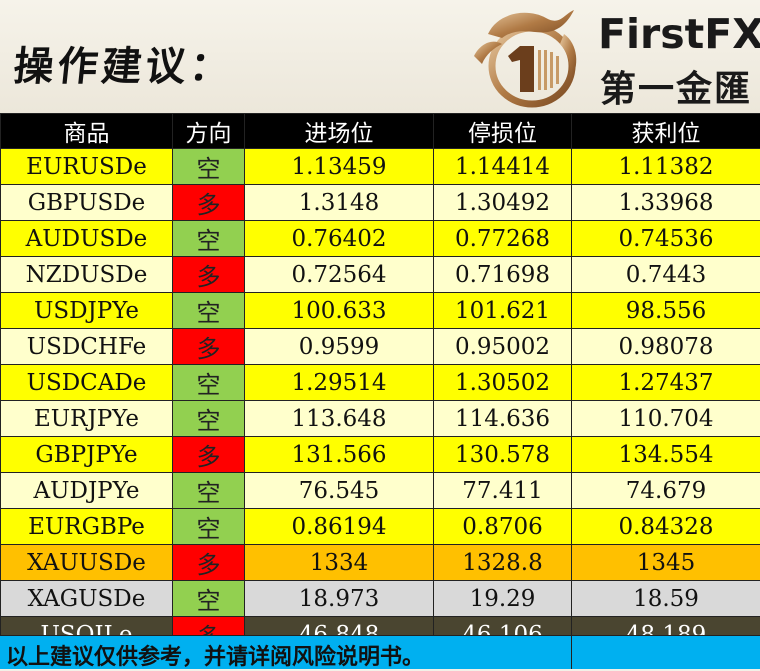 The height and width of the screenshot is (671, 760). Describe the element at coordinates (666, 527) in the screenshot. I see `target-cell: 0.84328` at that location.